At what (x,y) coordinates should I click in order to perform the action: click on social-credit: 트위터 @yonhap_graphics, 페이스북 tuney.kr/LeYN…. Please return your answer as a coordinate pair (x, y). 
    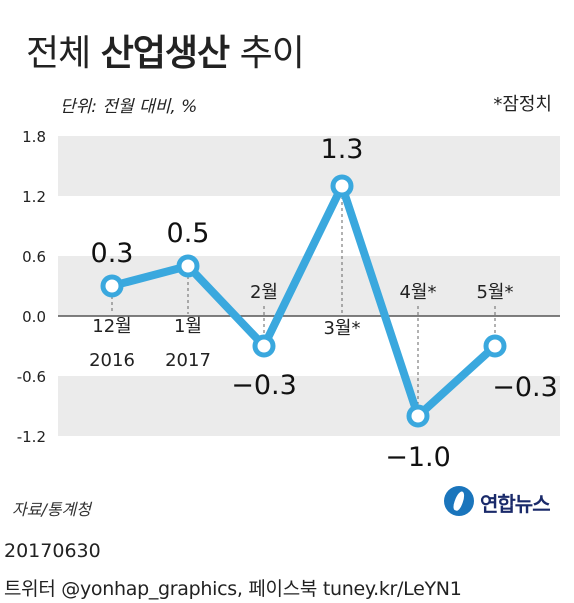
    Looking at the image, I should click on (233, 589).